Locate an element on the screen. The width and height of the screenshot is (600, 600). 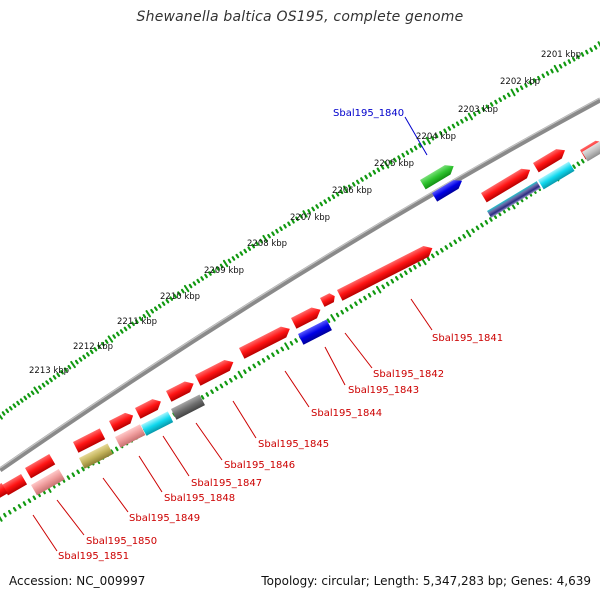
gene-label: Sbal195_1846 is located at coordinates (259, 465).